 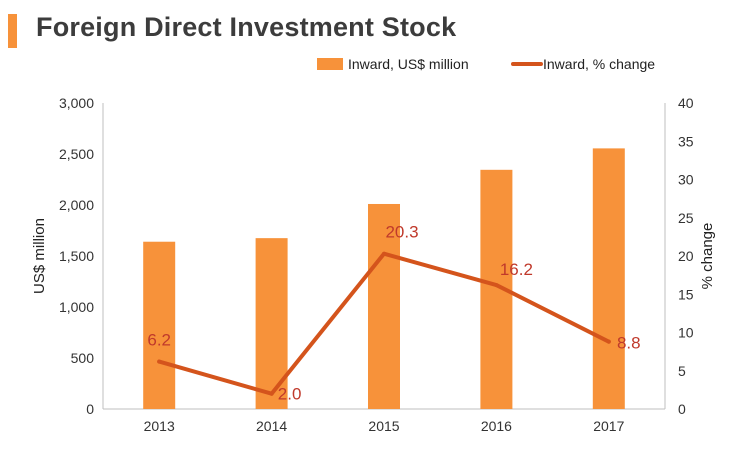 I want to click on y-right-tick-label: 10, so click(x=686, y=333).